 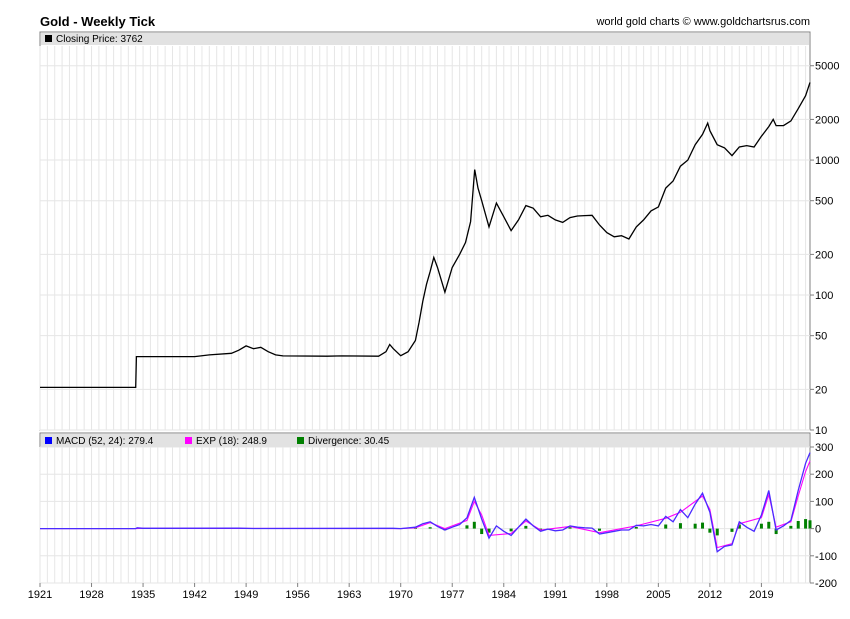 What do you see at coordinates (612, 527) in the screenshot?
I see `divergence-bars` at bounding box center [612, 527].